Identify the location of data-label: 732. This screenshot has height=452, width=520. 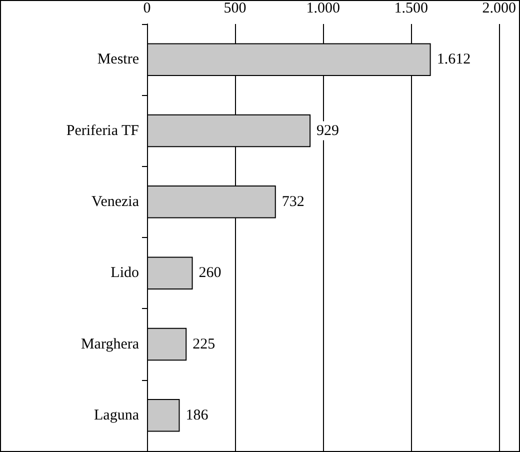
(293, 202).